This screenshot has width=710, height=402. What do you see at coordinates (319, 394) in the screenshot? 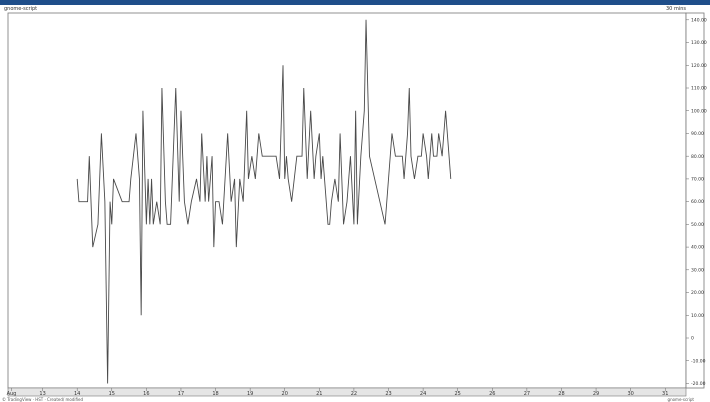
I see `x-tick-label: 21` at bounding box center [319, 394].